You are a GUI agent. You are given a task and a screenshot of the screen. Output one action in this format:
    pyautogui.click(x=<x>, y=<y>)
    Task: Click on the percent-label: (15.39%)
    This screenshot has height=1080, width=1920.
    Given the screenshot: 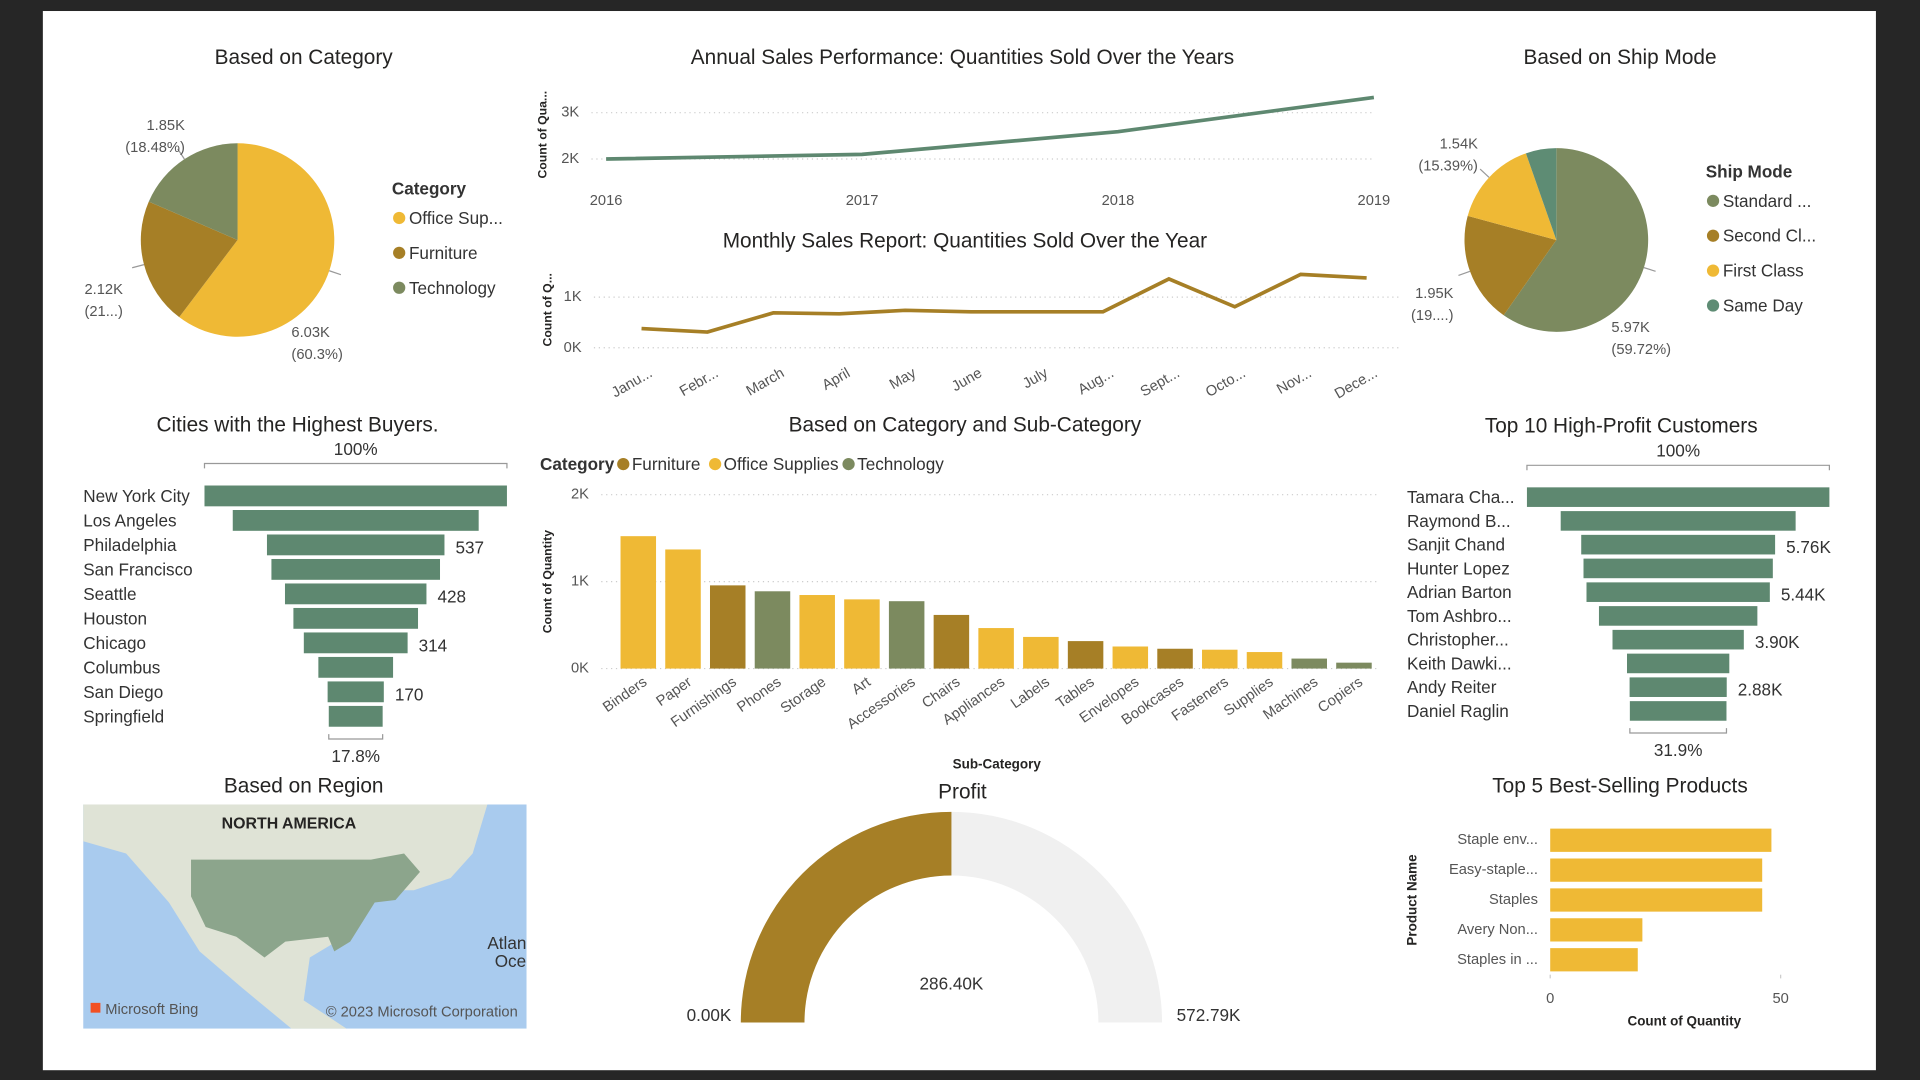 What is the action you would take?
    pyautogui.click(x=1448, y=167)
    